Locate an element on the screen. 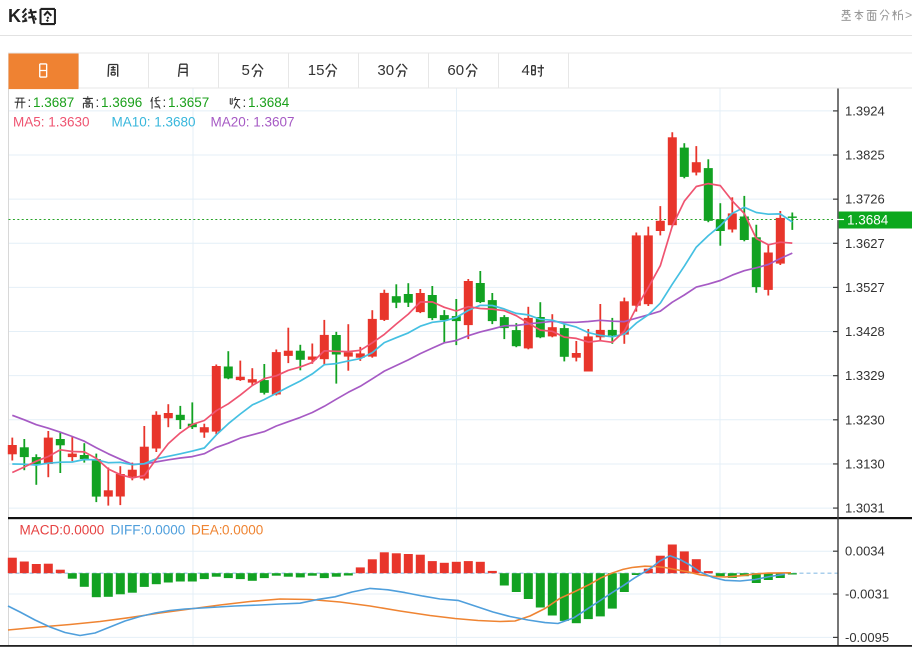  svg-text: 1.3696 is located at coordinates (121, 102).